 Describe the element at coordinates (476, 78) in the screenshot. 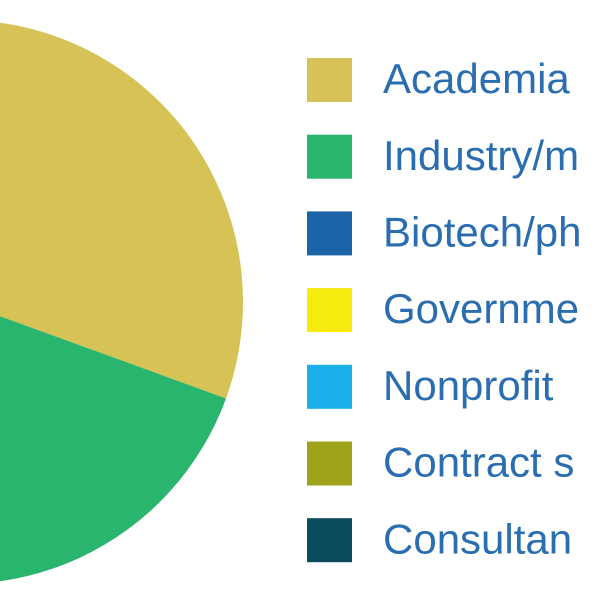

I see `legend-label: Academia` at that location.